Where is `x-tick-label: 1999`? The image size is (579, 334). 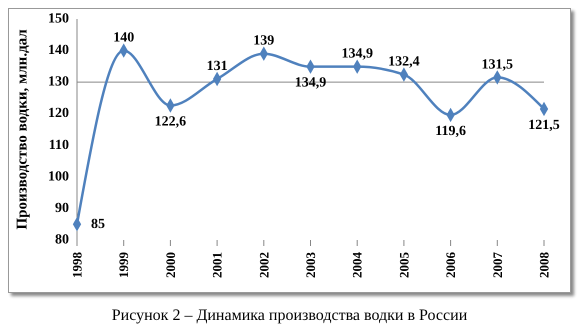
x-tick-label: 1999 is located at coordinates (124, 265).